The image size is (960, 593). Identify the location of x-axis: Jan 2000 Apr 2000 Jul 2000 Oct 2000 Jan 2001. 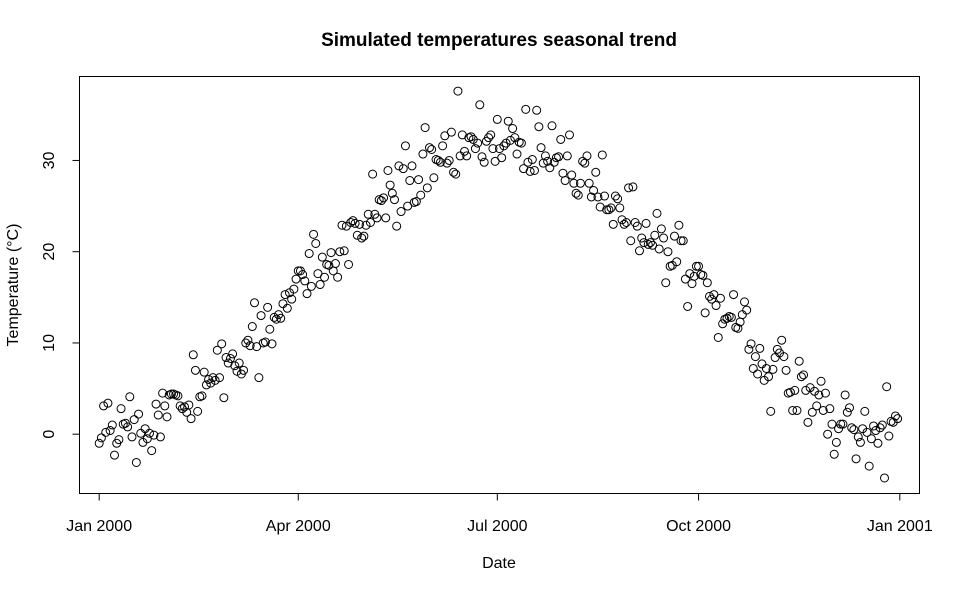
(499, 514).